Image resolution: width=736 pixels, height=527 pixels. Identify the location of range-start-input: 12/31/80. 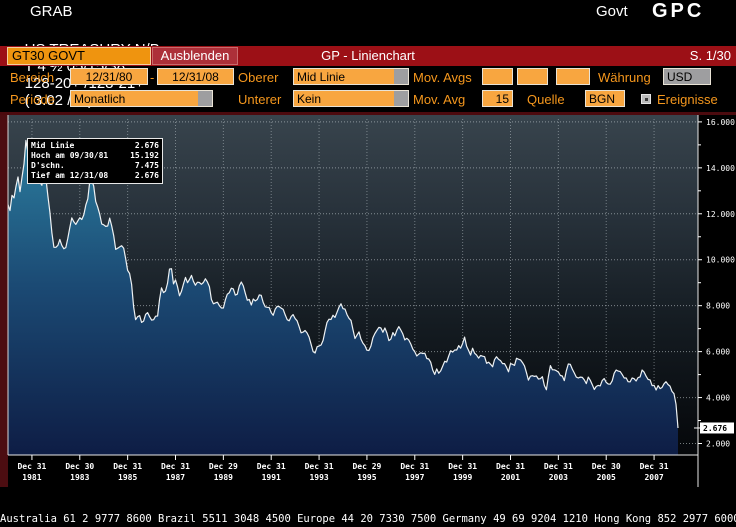
(109, 76).